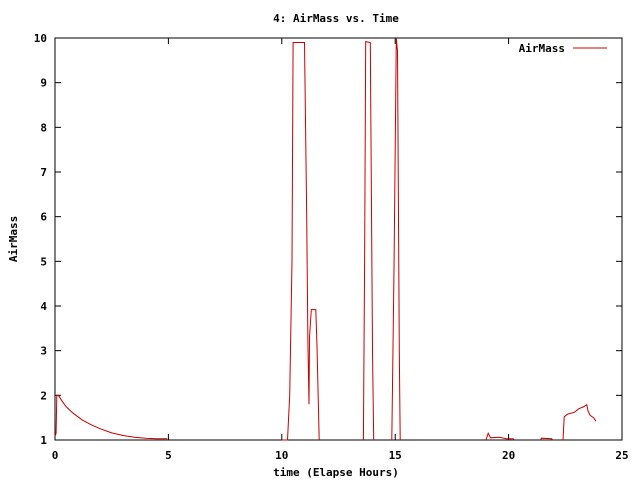 Image resolution: width=640 pixels, height=480 pixels. Describe the element at coordinates (542, 48) in the screenshot. I see `legend-label-airmass: AirMass` at that location.